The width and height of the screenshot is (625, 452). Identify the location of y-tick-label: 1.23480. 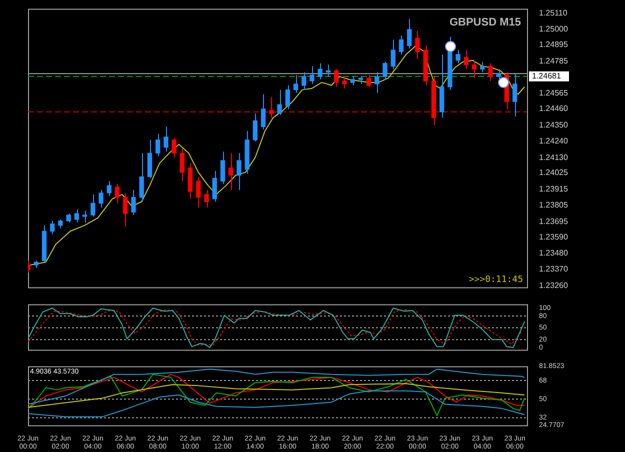
(553, 253).